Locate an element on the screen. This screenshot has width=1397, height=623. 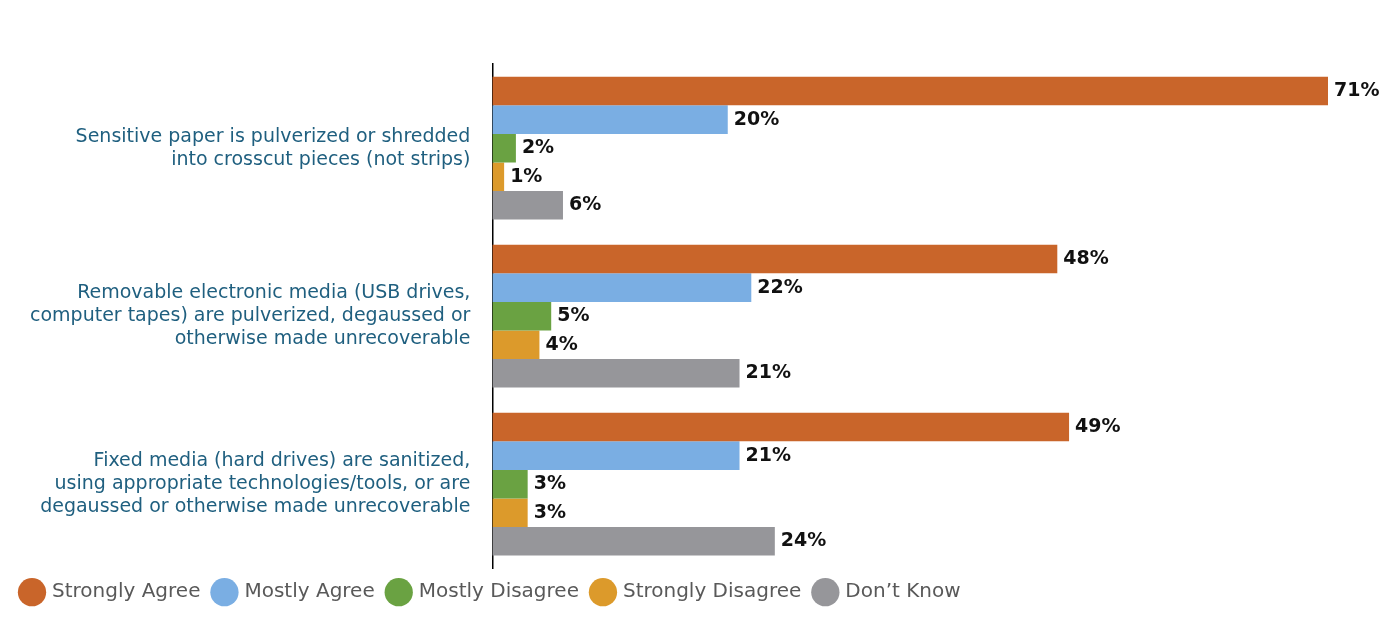
legend-label: Mostly Disagree is located at coordinates (498, 590).